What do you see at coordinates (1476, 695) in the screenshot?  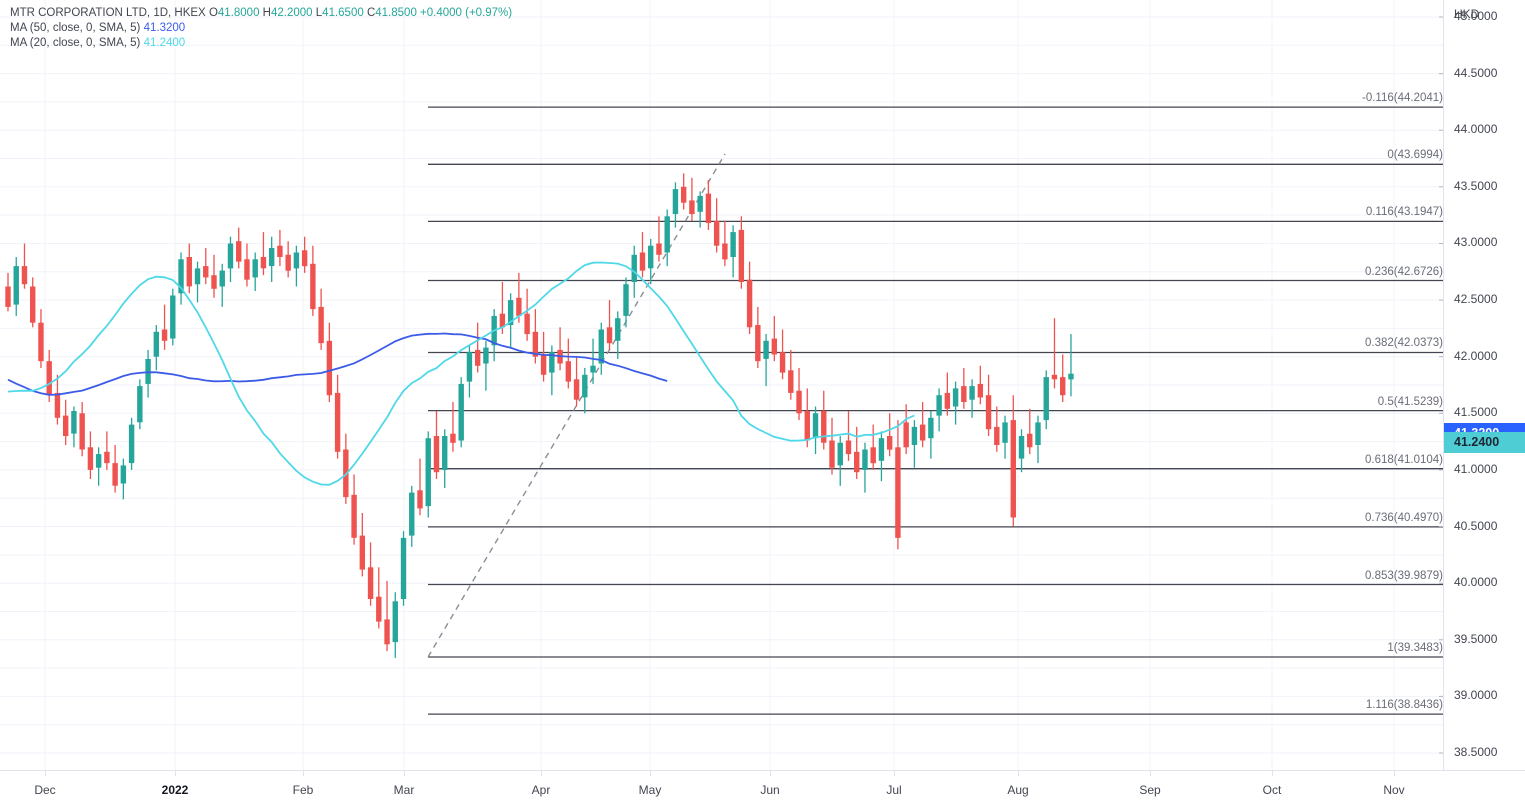 I see `price-tick: 39.0000` at bounding box center [1476, 695].